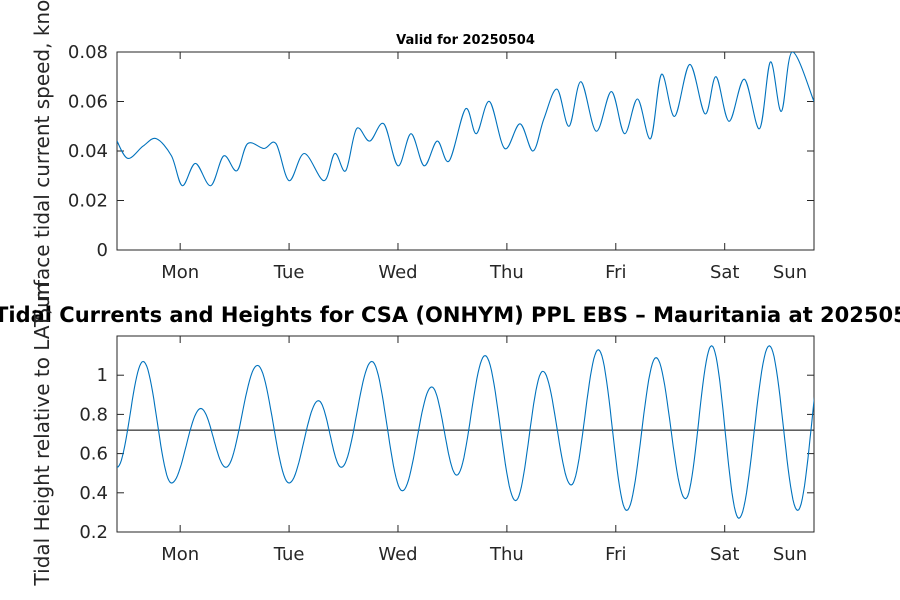 The width and height of the screenshot is (900, 600). Describe the element at coordinates (42, 435) in the screenshot. I see `tidal-height-y-axis-label: Tidal Height relative to LAT, m` at that location.